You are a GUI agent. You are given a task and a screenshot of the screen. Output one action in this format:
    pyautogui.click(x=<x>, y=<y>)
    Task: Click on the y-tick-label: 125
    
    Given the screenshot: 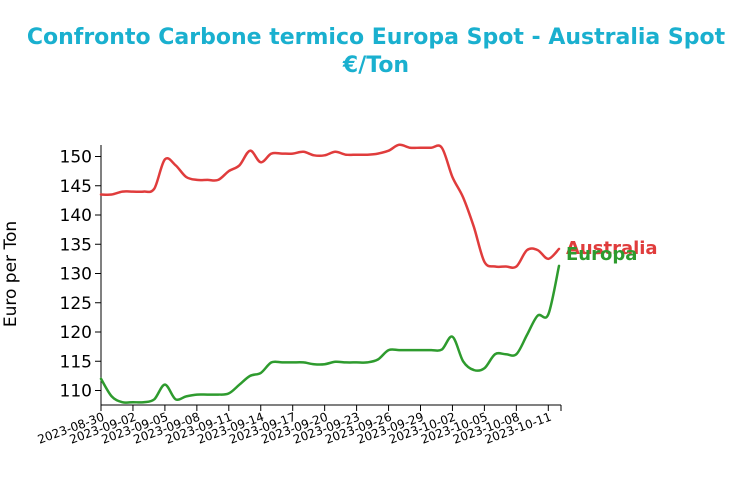 What is the action you would take?
    pyautogui.click(x=76, y=304)
    